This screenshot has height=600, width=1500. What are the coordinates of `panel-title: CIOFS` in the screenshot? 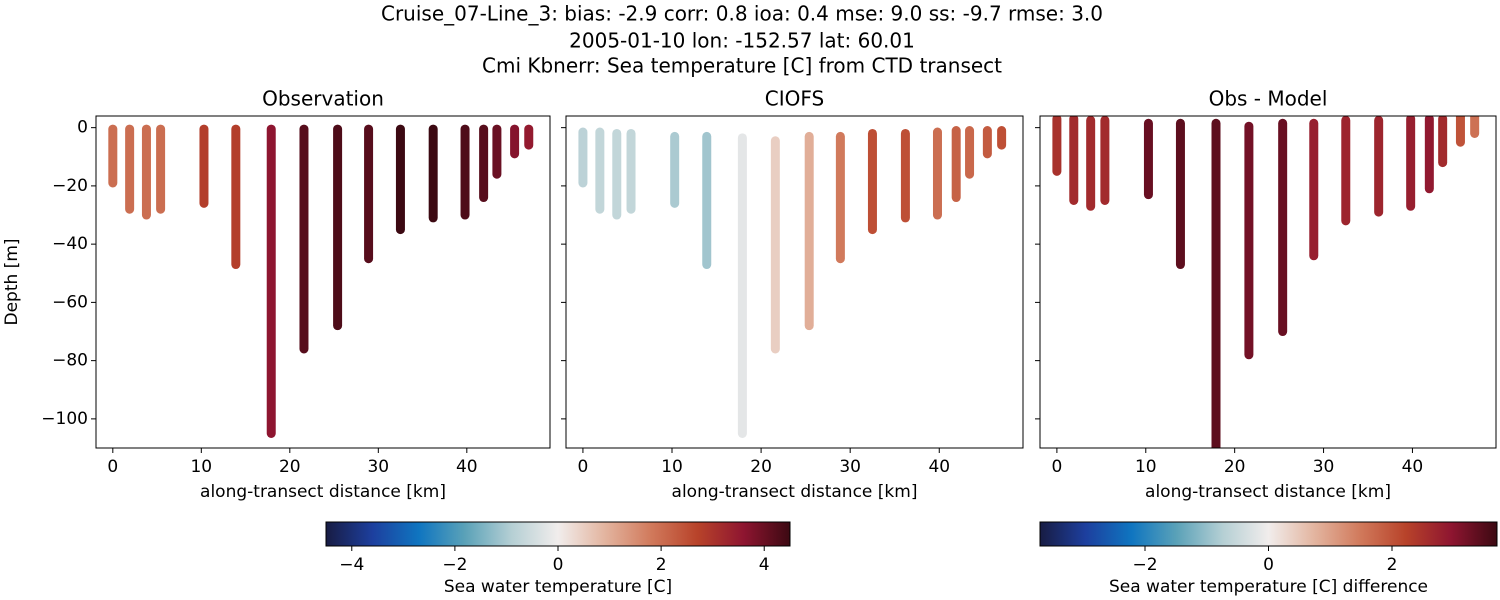 It's located at (794, 99).